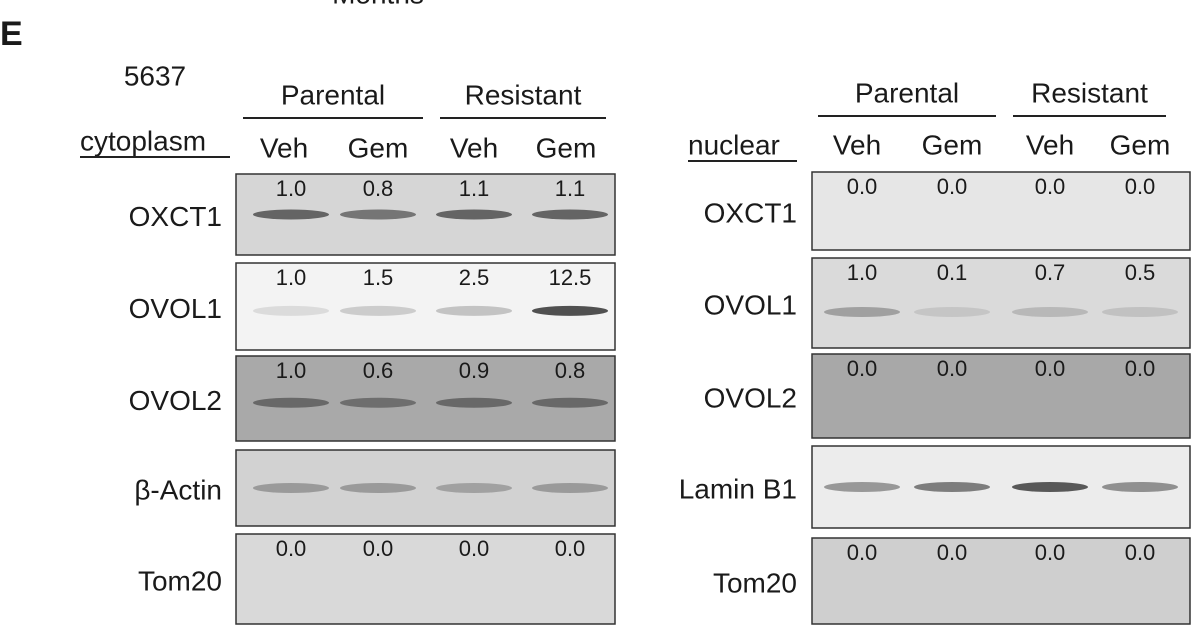  Describe the element at coordinates (734, 144) in the screenshot. I see `fraction-label: nuclear` at that location.